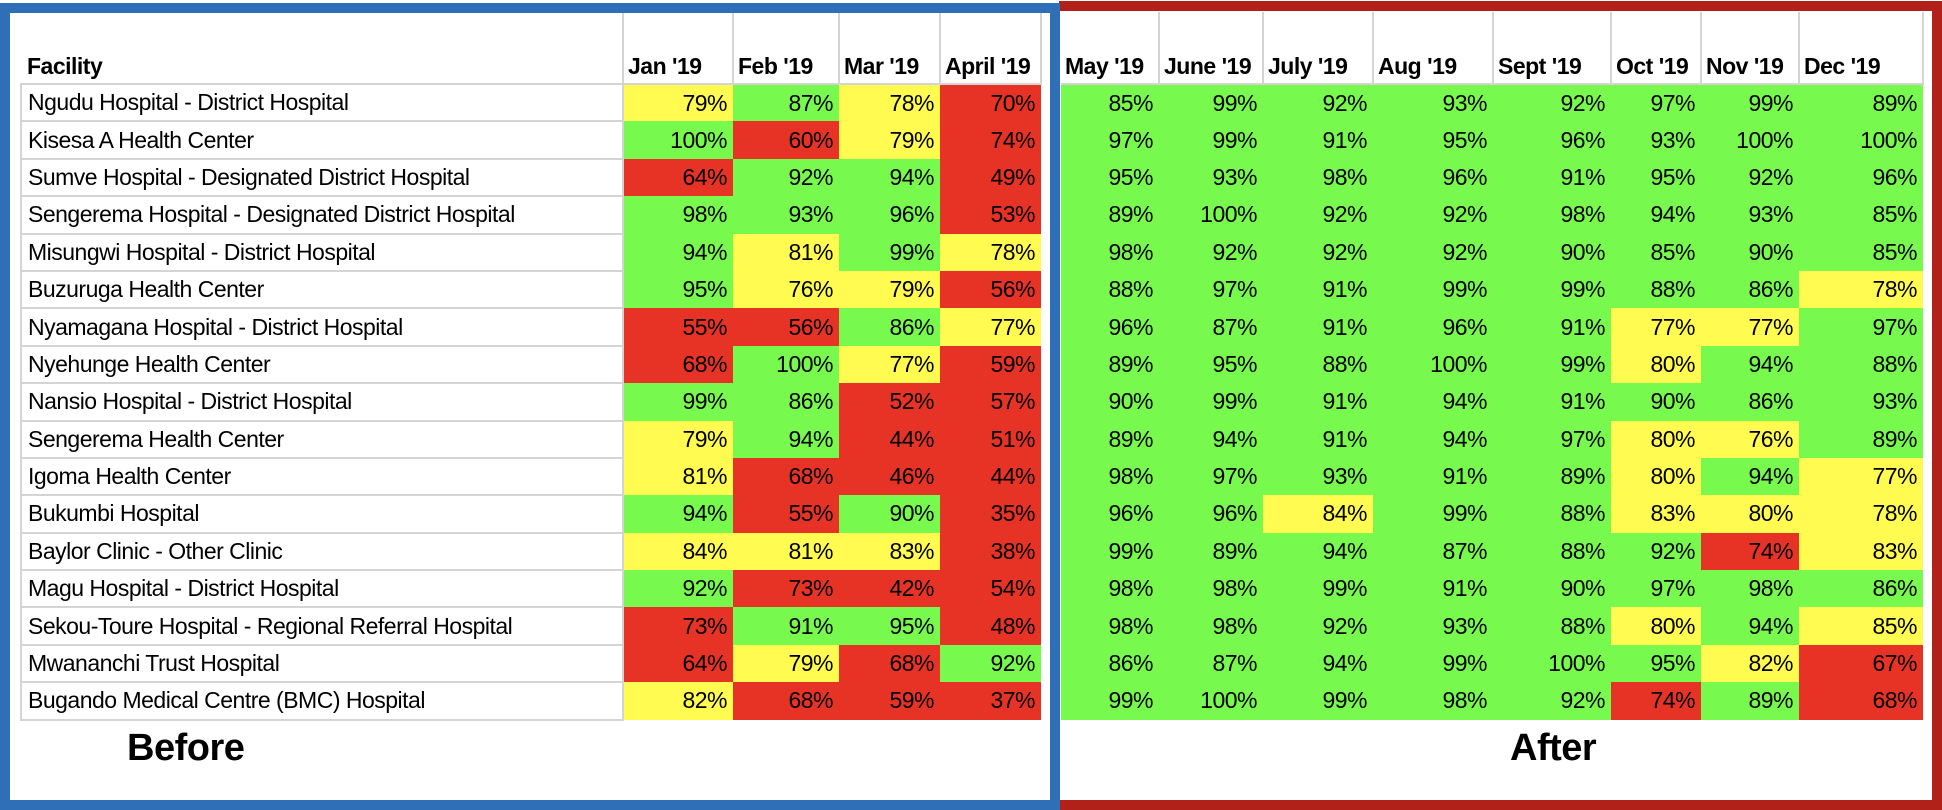 The image size is (1942, 810). I want to click on after-value-cell: 78%, so click(1861, 289).